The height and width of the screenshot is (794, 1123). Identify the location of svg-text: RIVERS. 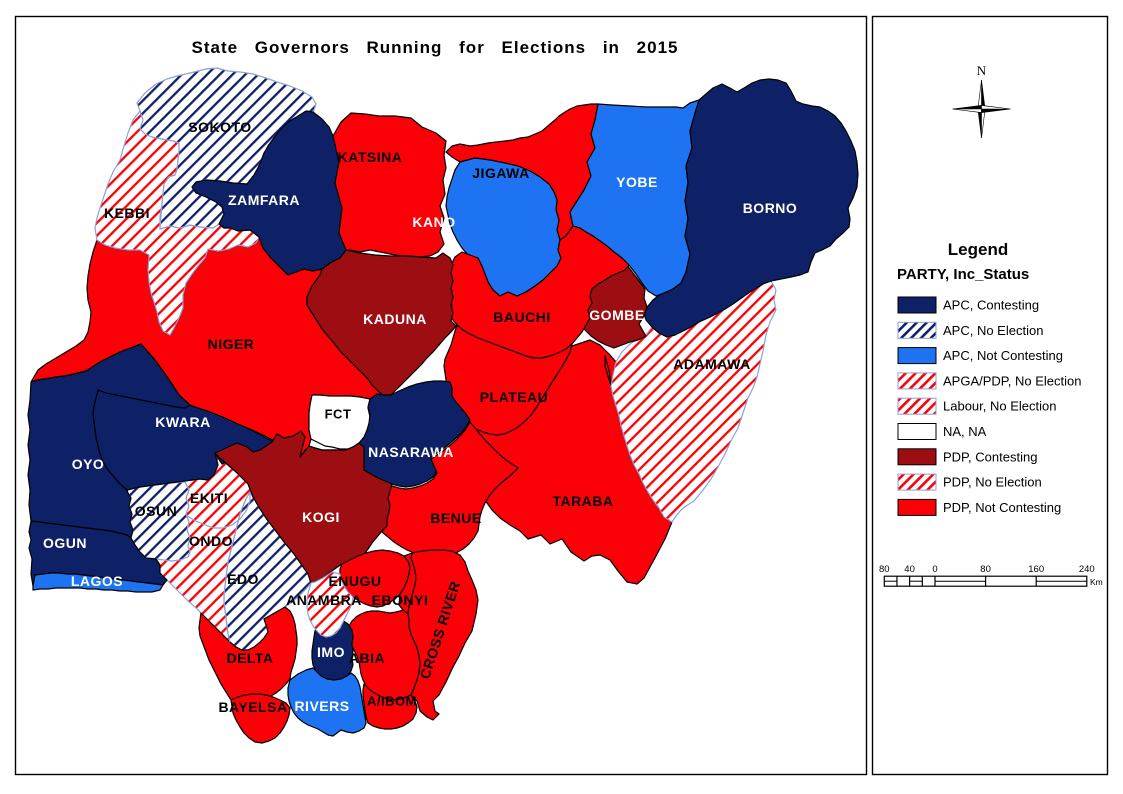
(321, 706).